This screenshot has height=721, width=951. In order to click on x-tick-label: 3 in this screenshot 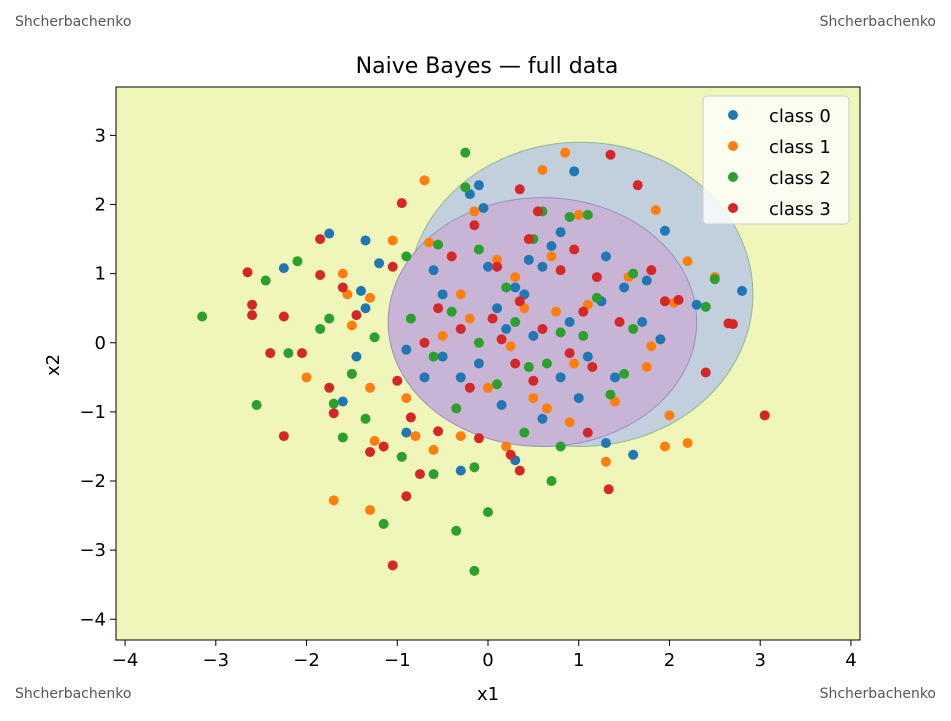, I will do `click(759, 660)`.